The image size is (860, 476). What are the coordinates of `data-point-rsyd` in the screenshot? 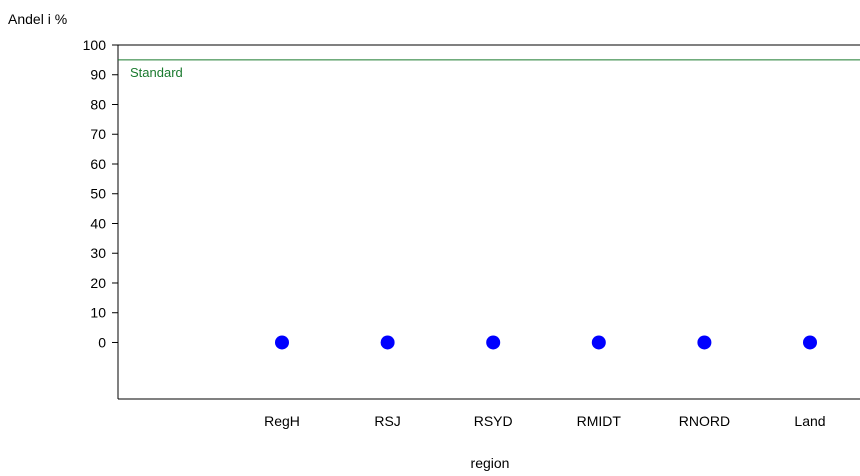 It's located at (493, 342).